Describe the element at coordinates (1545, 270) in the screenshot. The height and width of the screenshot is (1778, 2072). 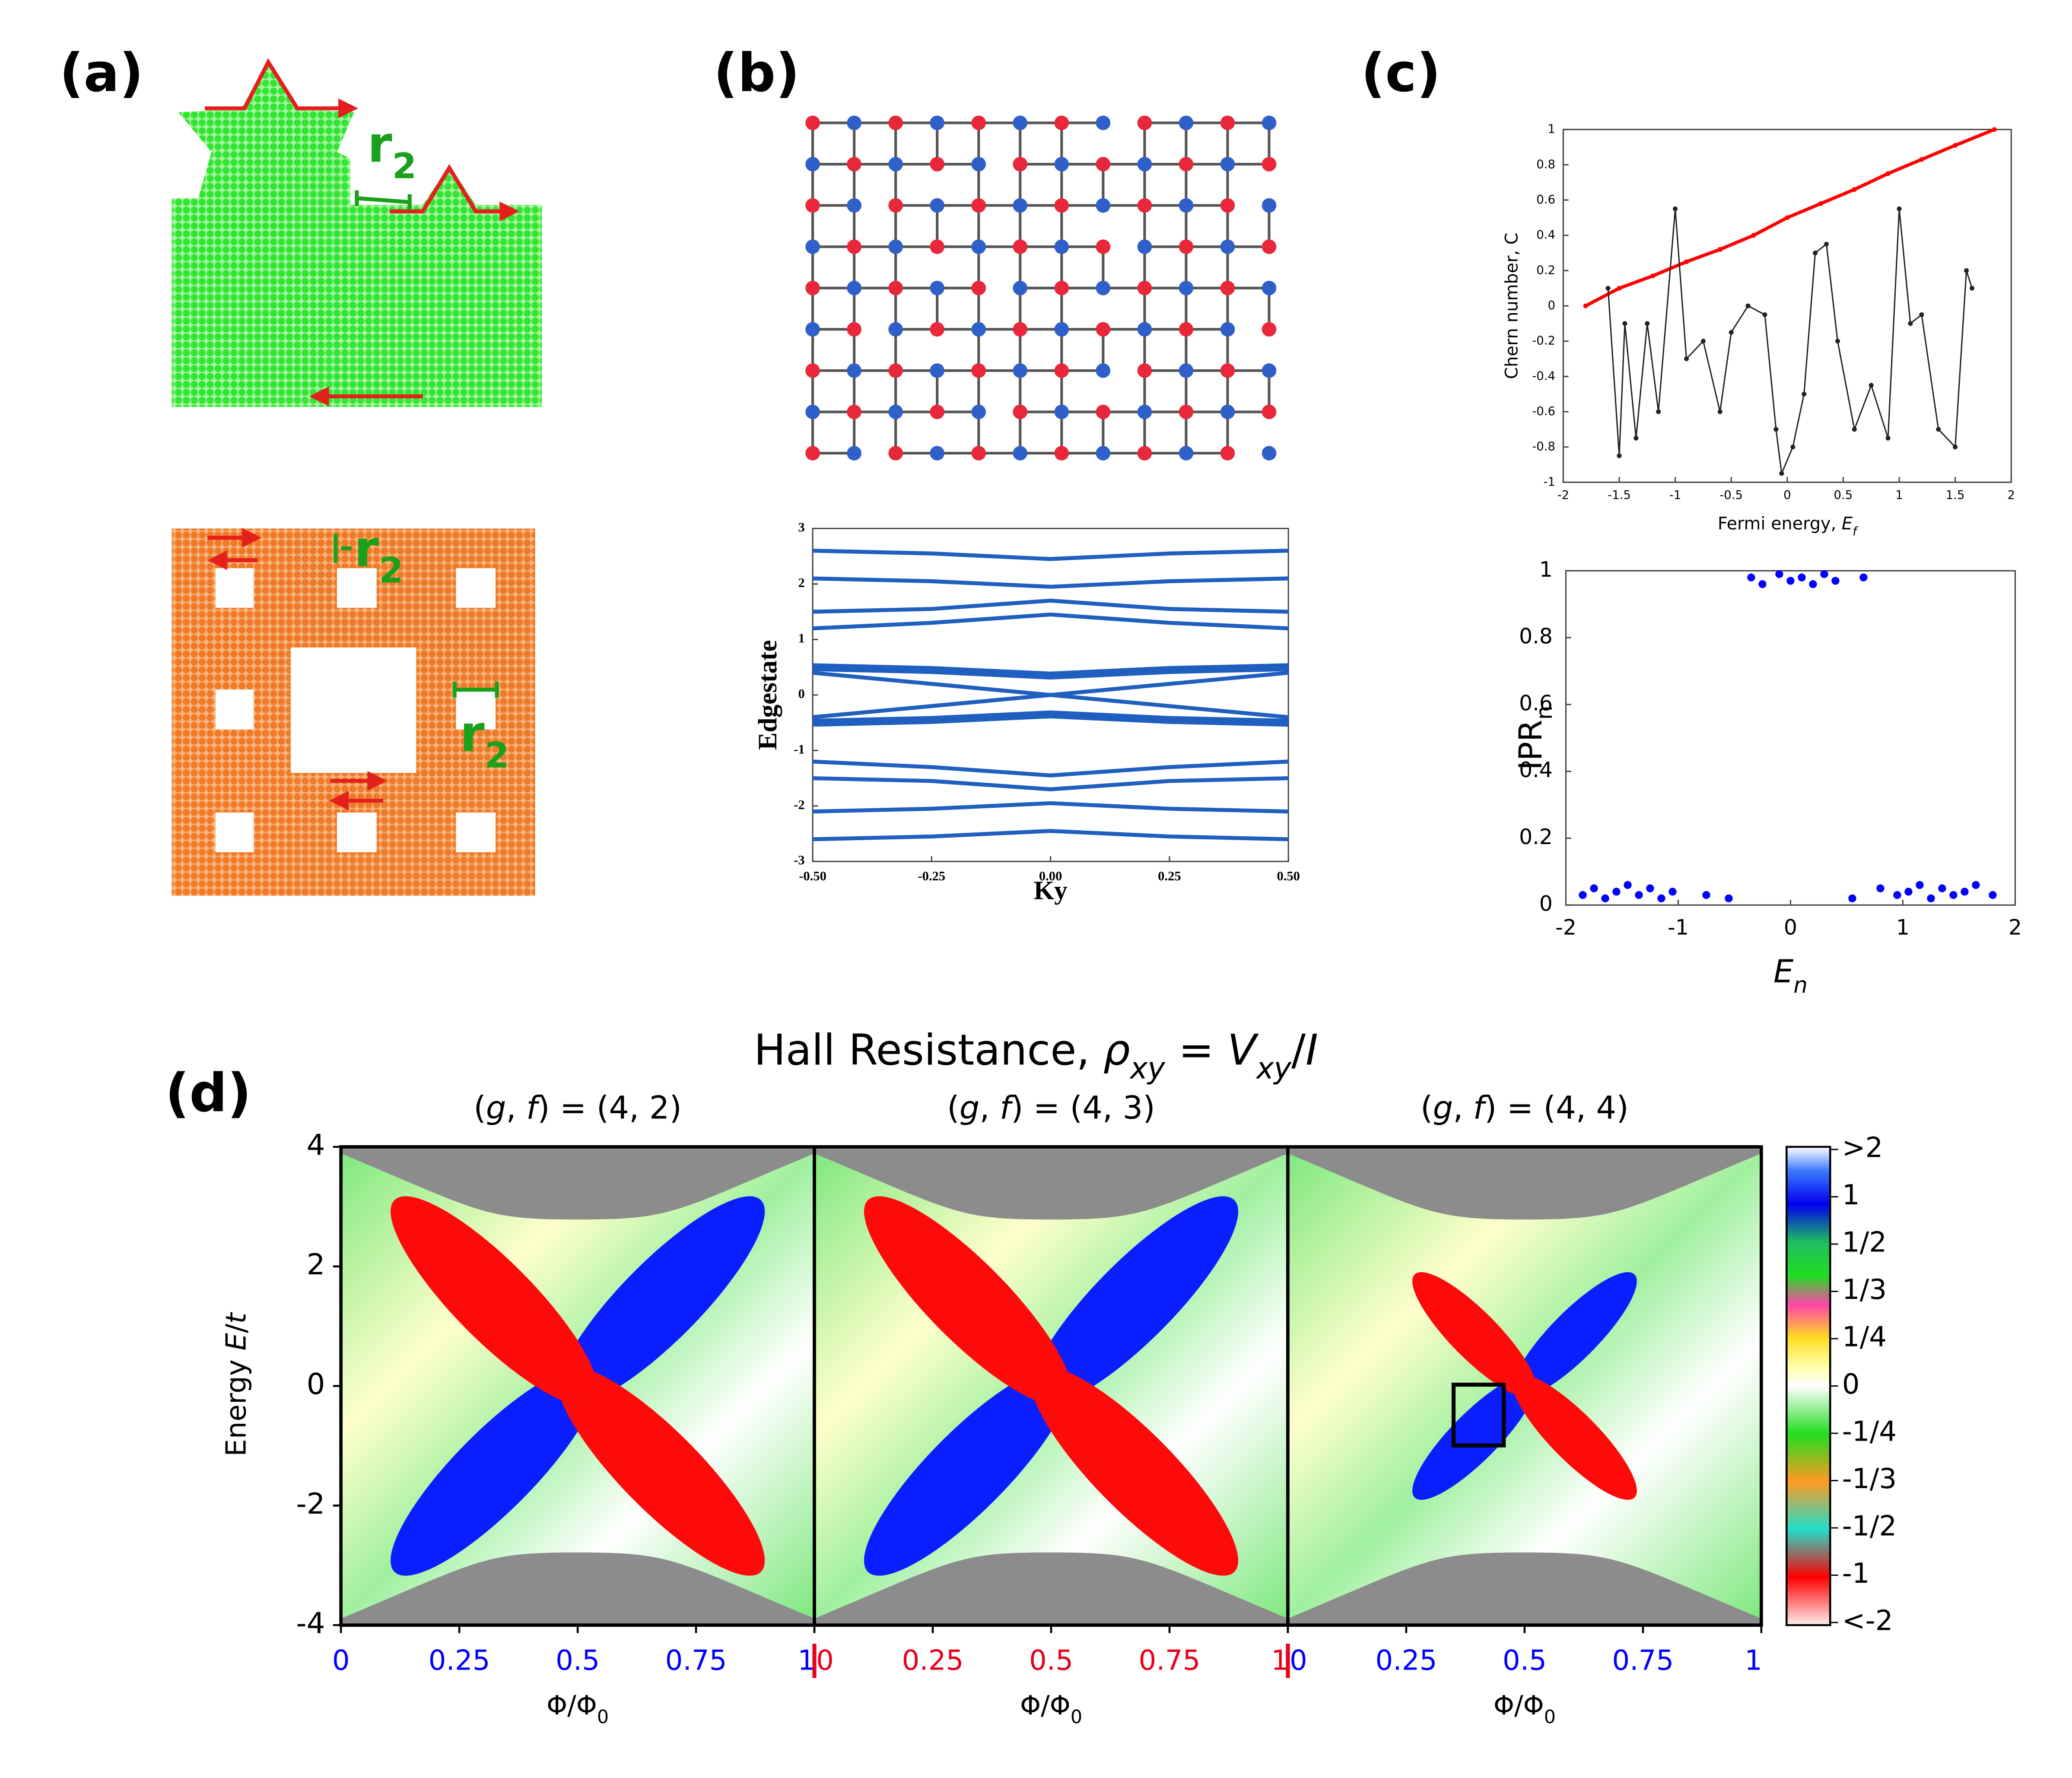
I see `y-tick-label: 0.2` at that location.